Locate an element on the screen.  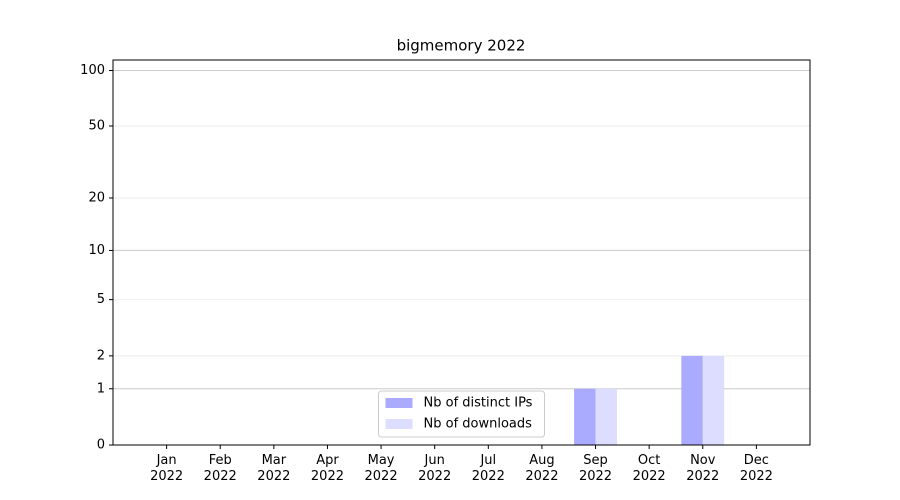
legend-label: Nb of downloads is located at coordinates (478, 424).